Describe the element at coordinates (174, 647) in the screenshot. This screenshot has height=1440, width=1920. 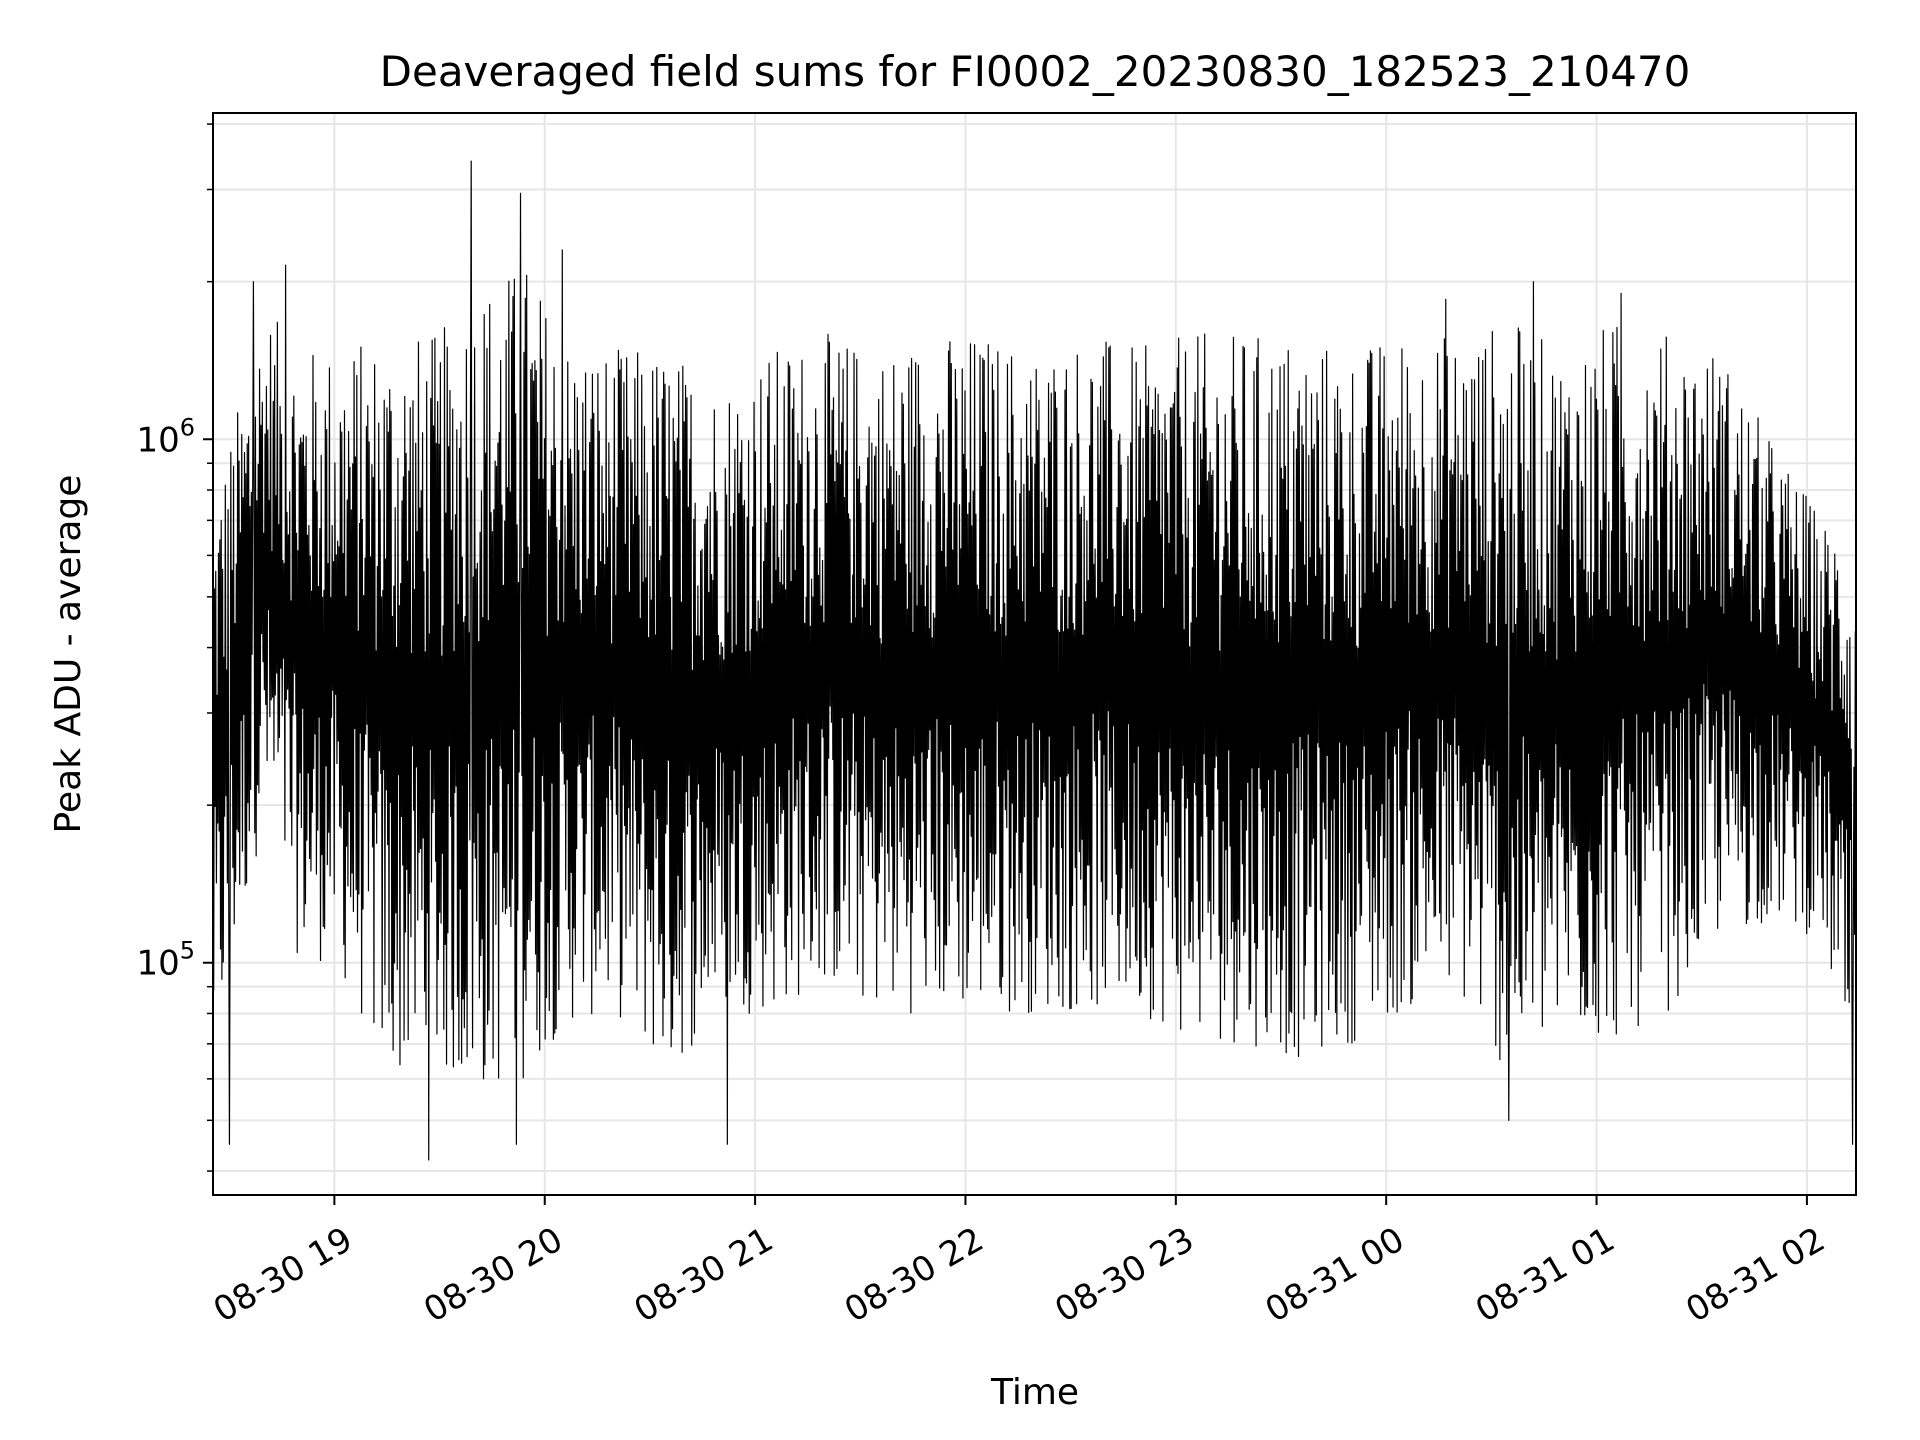
I see `y-axis: 10⁵ 10⁶` at that location.